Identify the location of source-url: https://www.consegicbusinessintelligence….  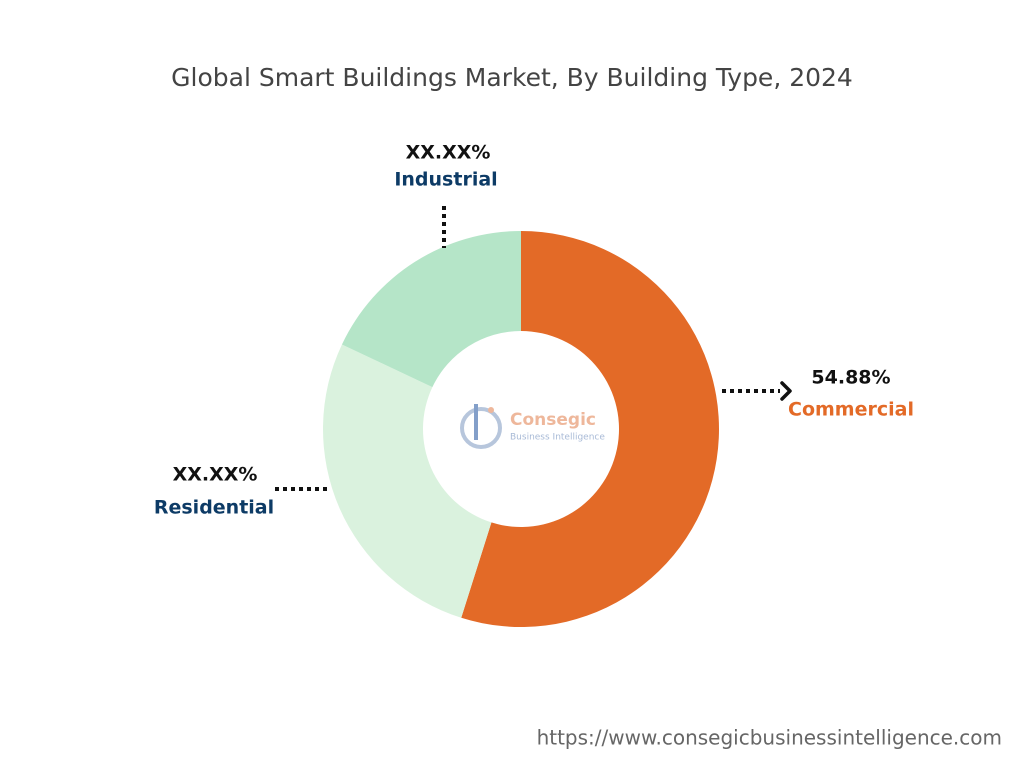
(769, 738).